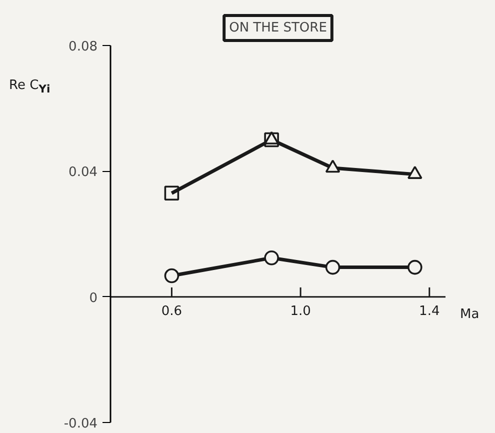  I want to click on chart-title: ON THE STORE, so click(278, 28).